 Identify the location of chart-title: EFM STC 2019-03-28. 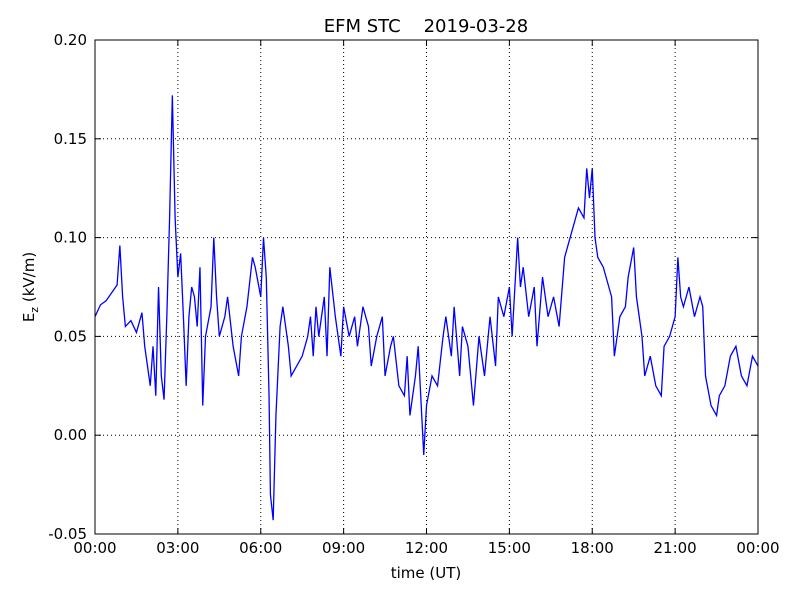
(426, 26).